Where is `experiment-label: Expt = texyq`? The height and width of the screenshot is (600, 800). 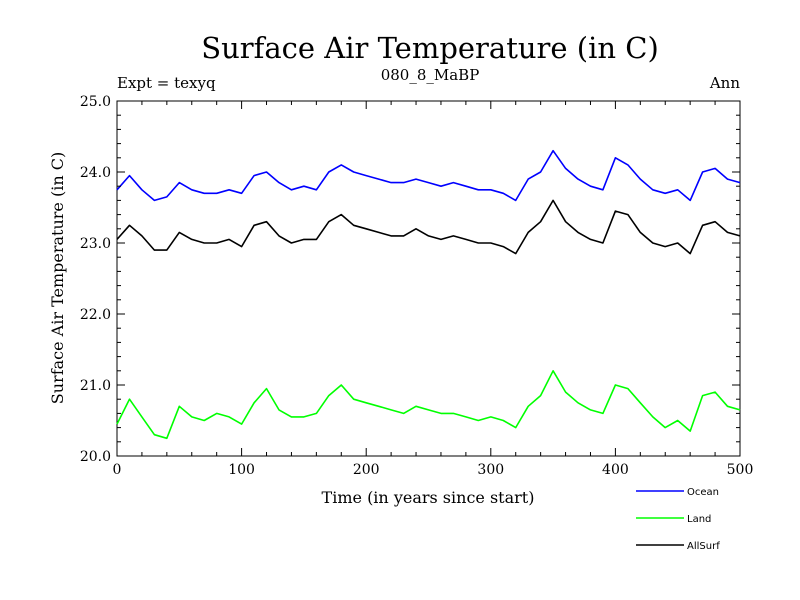
experiment-label: Expt = texyq is located at coordinates (166, 83).